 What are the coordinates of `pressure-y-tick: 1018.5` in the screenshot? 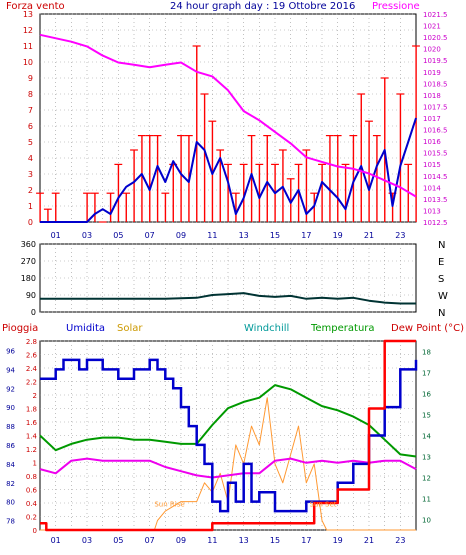 It's located at (435, 84).